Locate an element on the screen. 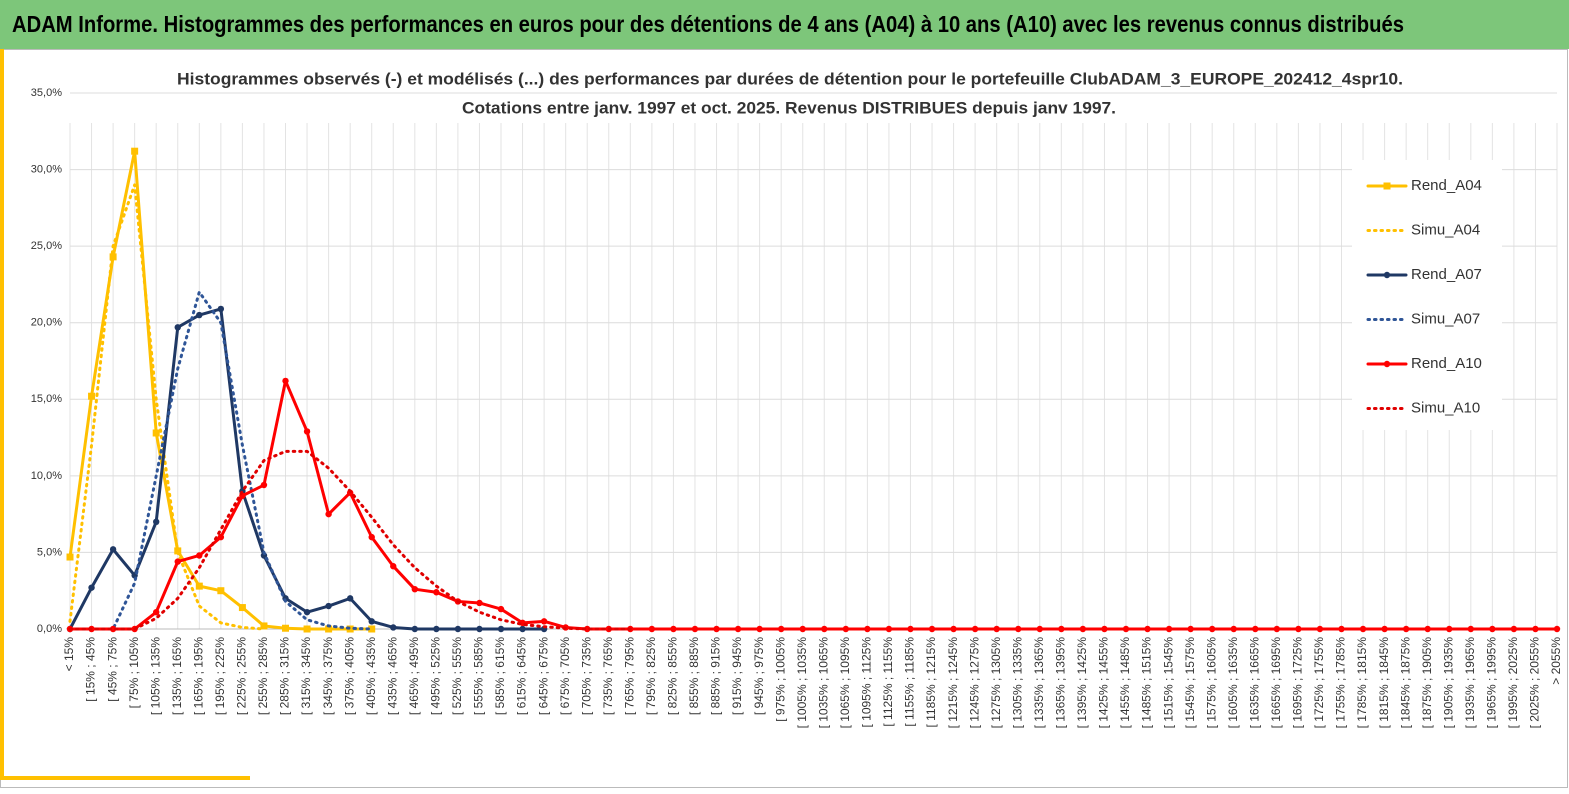 This screenshot has width=1569, height=794. x-tick-label: [ 975% ; 1005% is located at coordinates (780, 679).